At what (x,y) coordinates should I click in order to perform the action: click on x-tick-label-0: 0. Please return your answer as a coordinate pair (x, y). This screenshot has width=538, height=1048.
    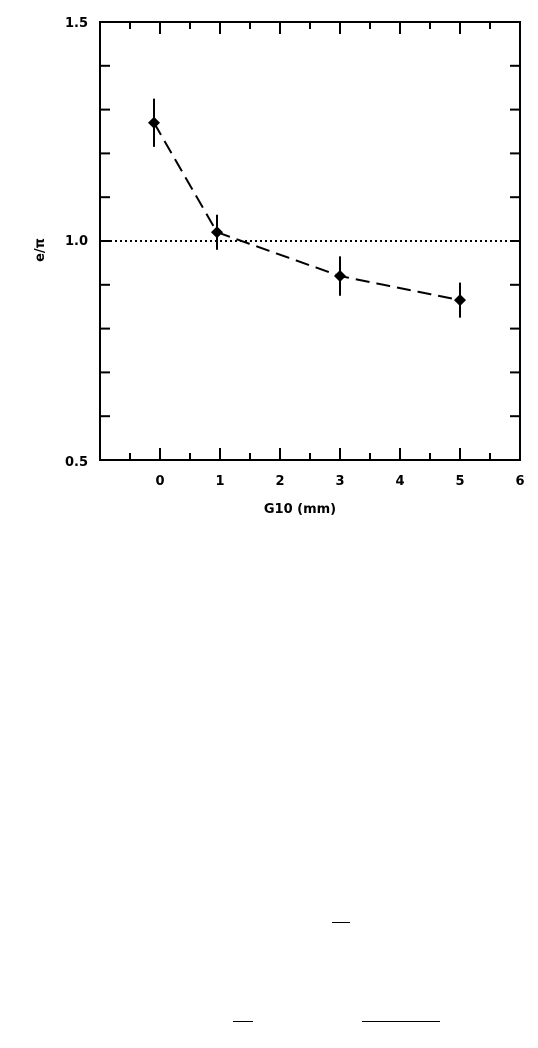
    Looking at the image, I should click on (159, 481).